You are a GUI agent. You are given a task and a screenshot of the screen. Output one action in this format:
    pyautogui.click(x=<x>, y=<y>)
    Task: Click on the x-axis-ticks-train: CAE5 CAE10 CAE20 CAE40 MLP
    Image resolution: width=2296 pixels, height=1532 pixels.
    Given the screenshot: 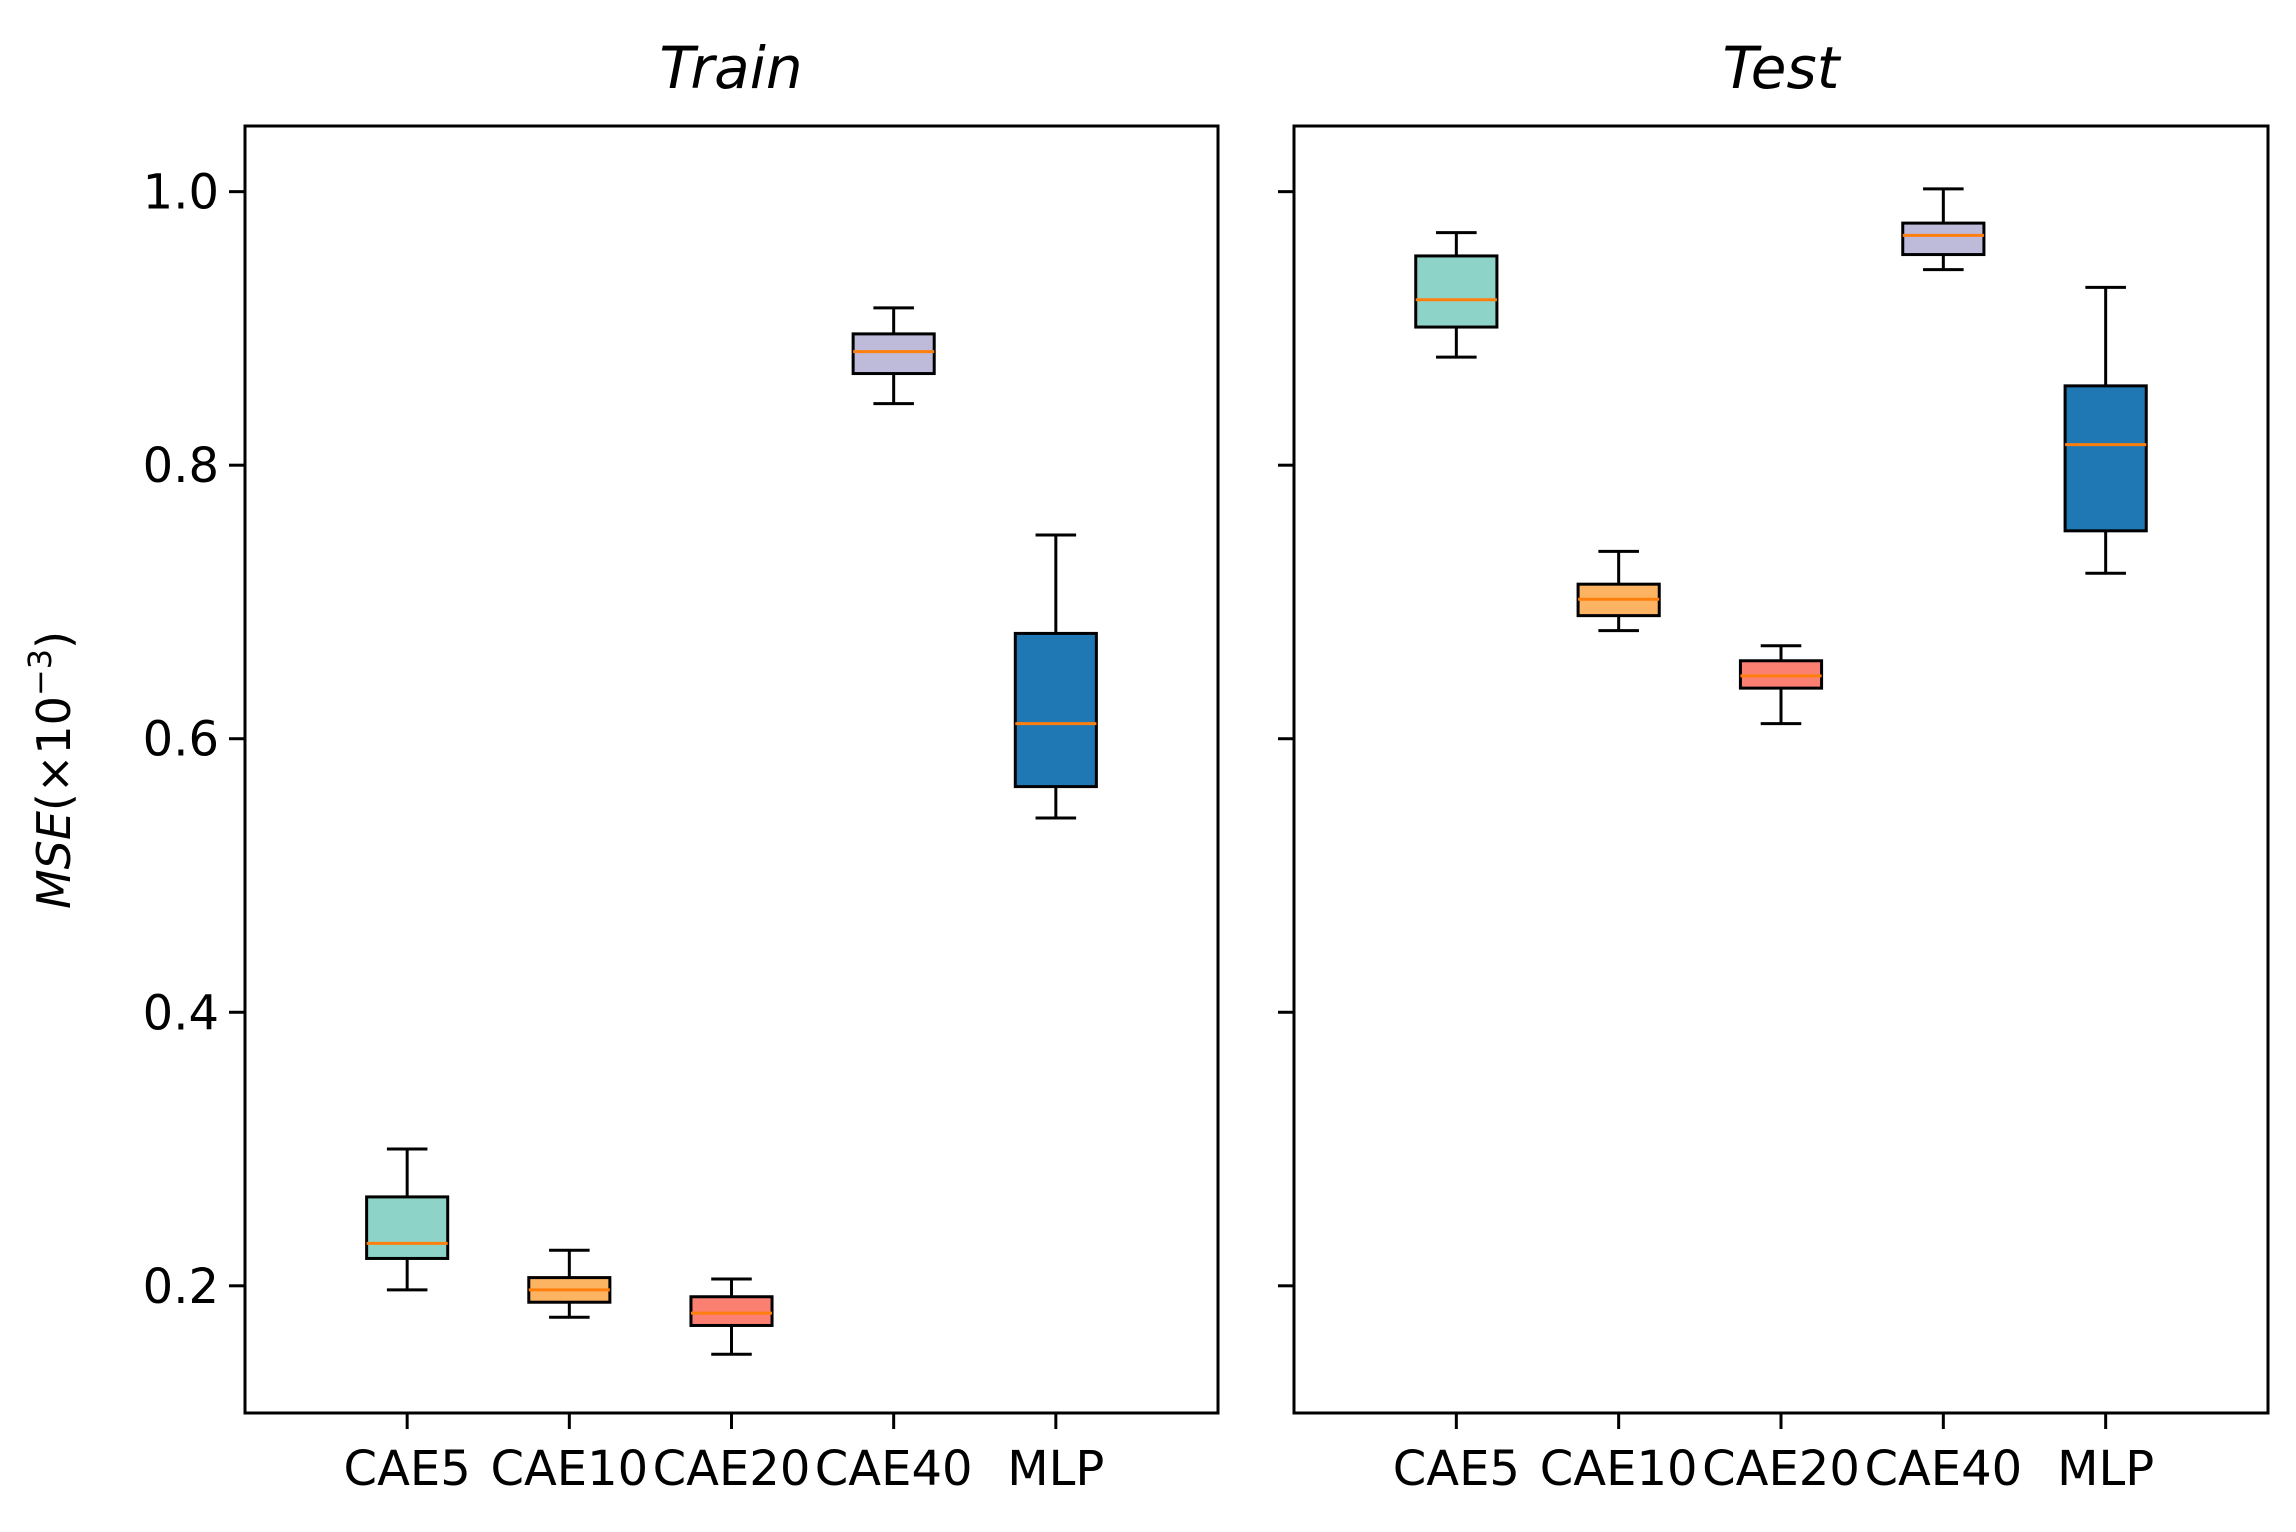 What is the action you would take?
    pyautogui.click(x=724, y=1455)
    